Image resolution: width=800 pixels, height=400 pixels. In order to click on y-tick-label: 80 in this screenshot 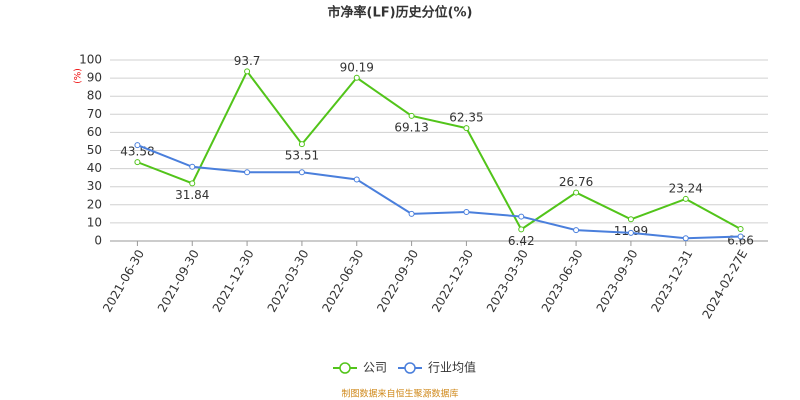, I will do `click(94, 96)`.